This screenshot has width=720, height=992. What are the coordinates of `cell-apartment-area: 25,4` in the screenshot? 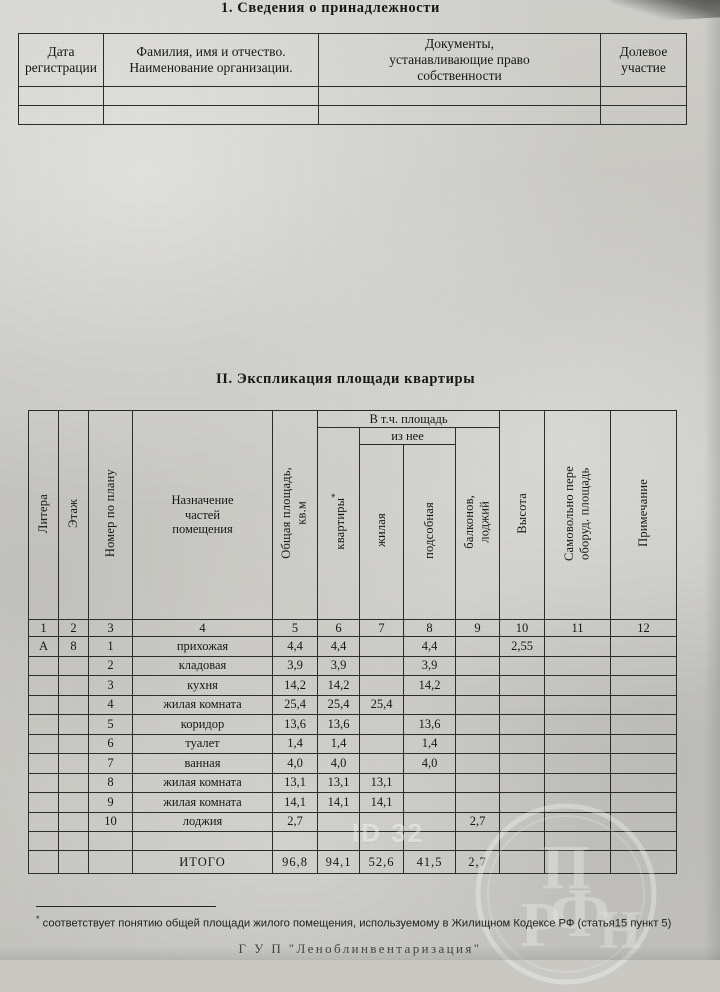 It's located at (338, 704).